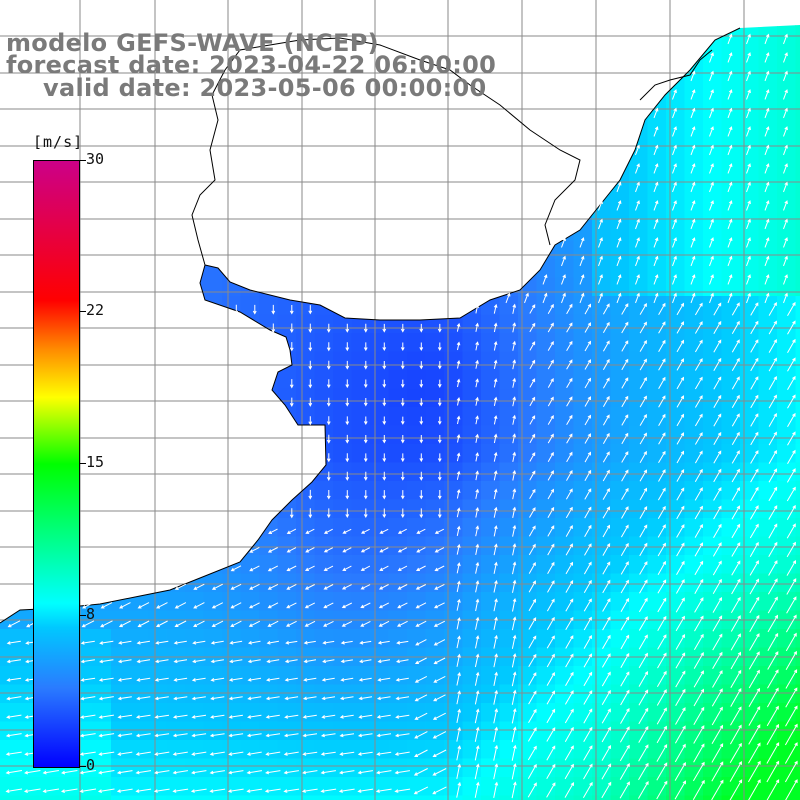 This screenshot has width=800, height=800. What do you see at coordinates (95, 462) in the screenshot?
I see `colorbar-tick-label: 15` at bounding box center [95, 462].